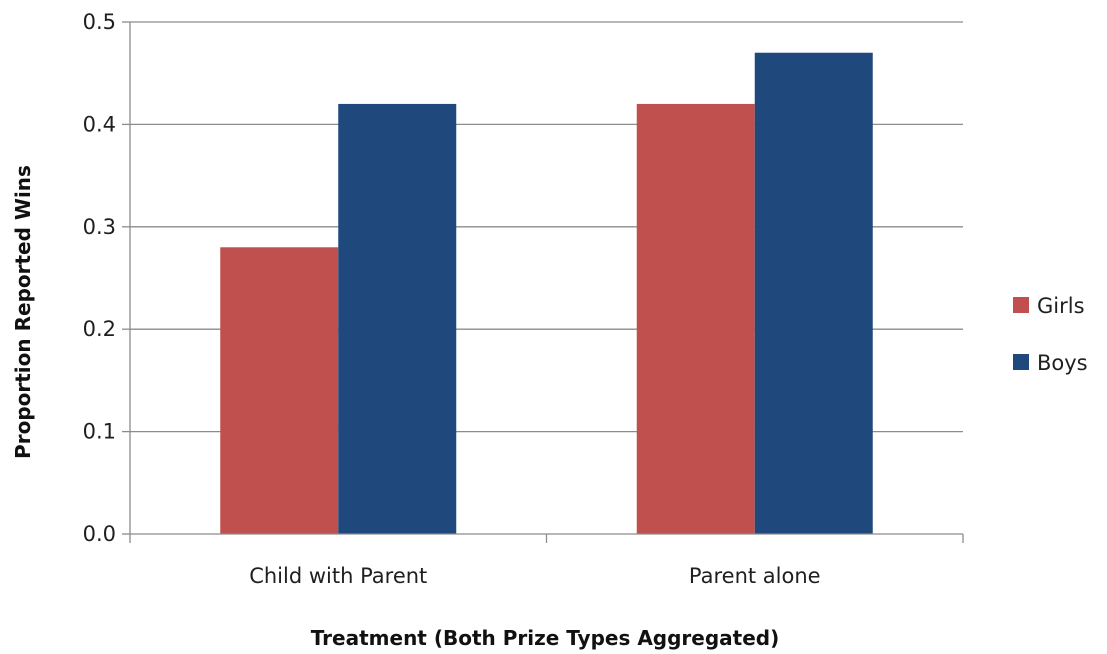  Describe the element at coordinates (99, 227) in the screenshot. I see `y-tick-label: 0.3` at that location.